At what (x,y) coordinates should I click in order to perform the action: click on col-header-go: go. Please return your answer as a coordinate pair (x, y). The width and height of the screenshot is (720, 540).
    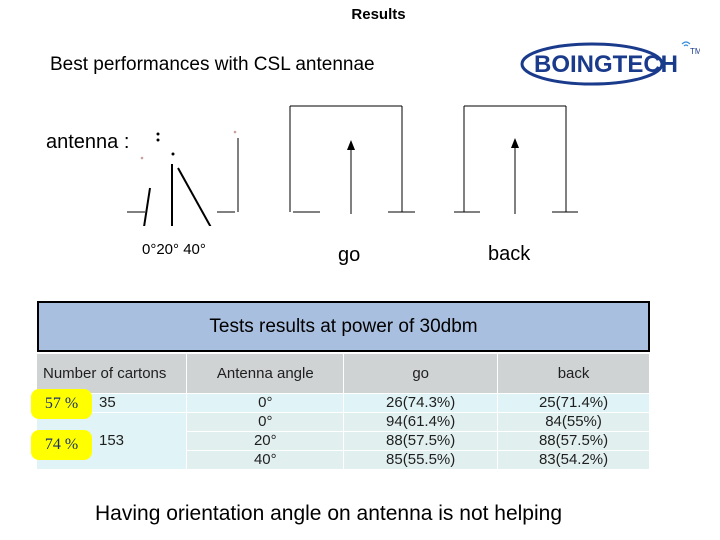
    Looking at the image, I should click on (421, 373).